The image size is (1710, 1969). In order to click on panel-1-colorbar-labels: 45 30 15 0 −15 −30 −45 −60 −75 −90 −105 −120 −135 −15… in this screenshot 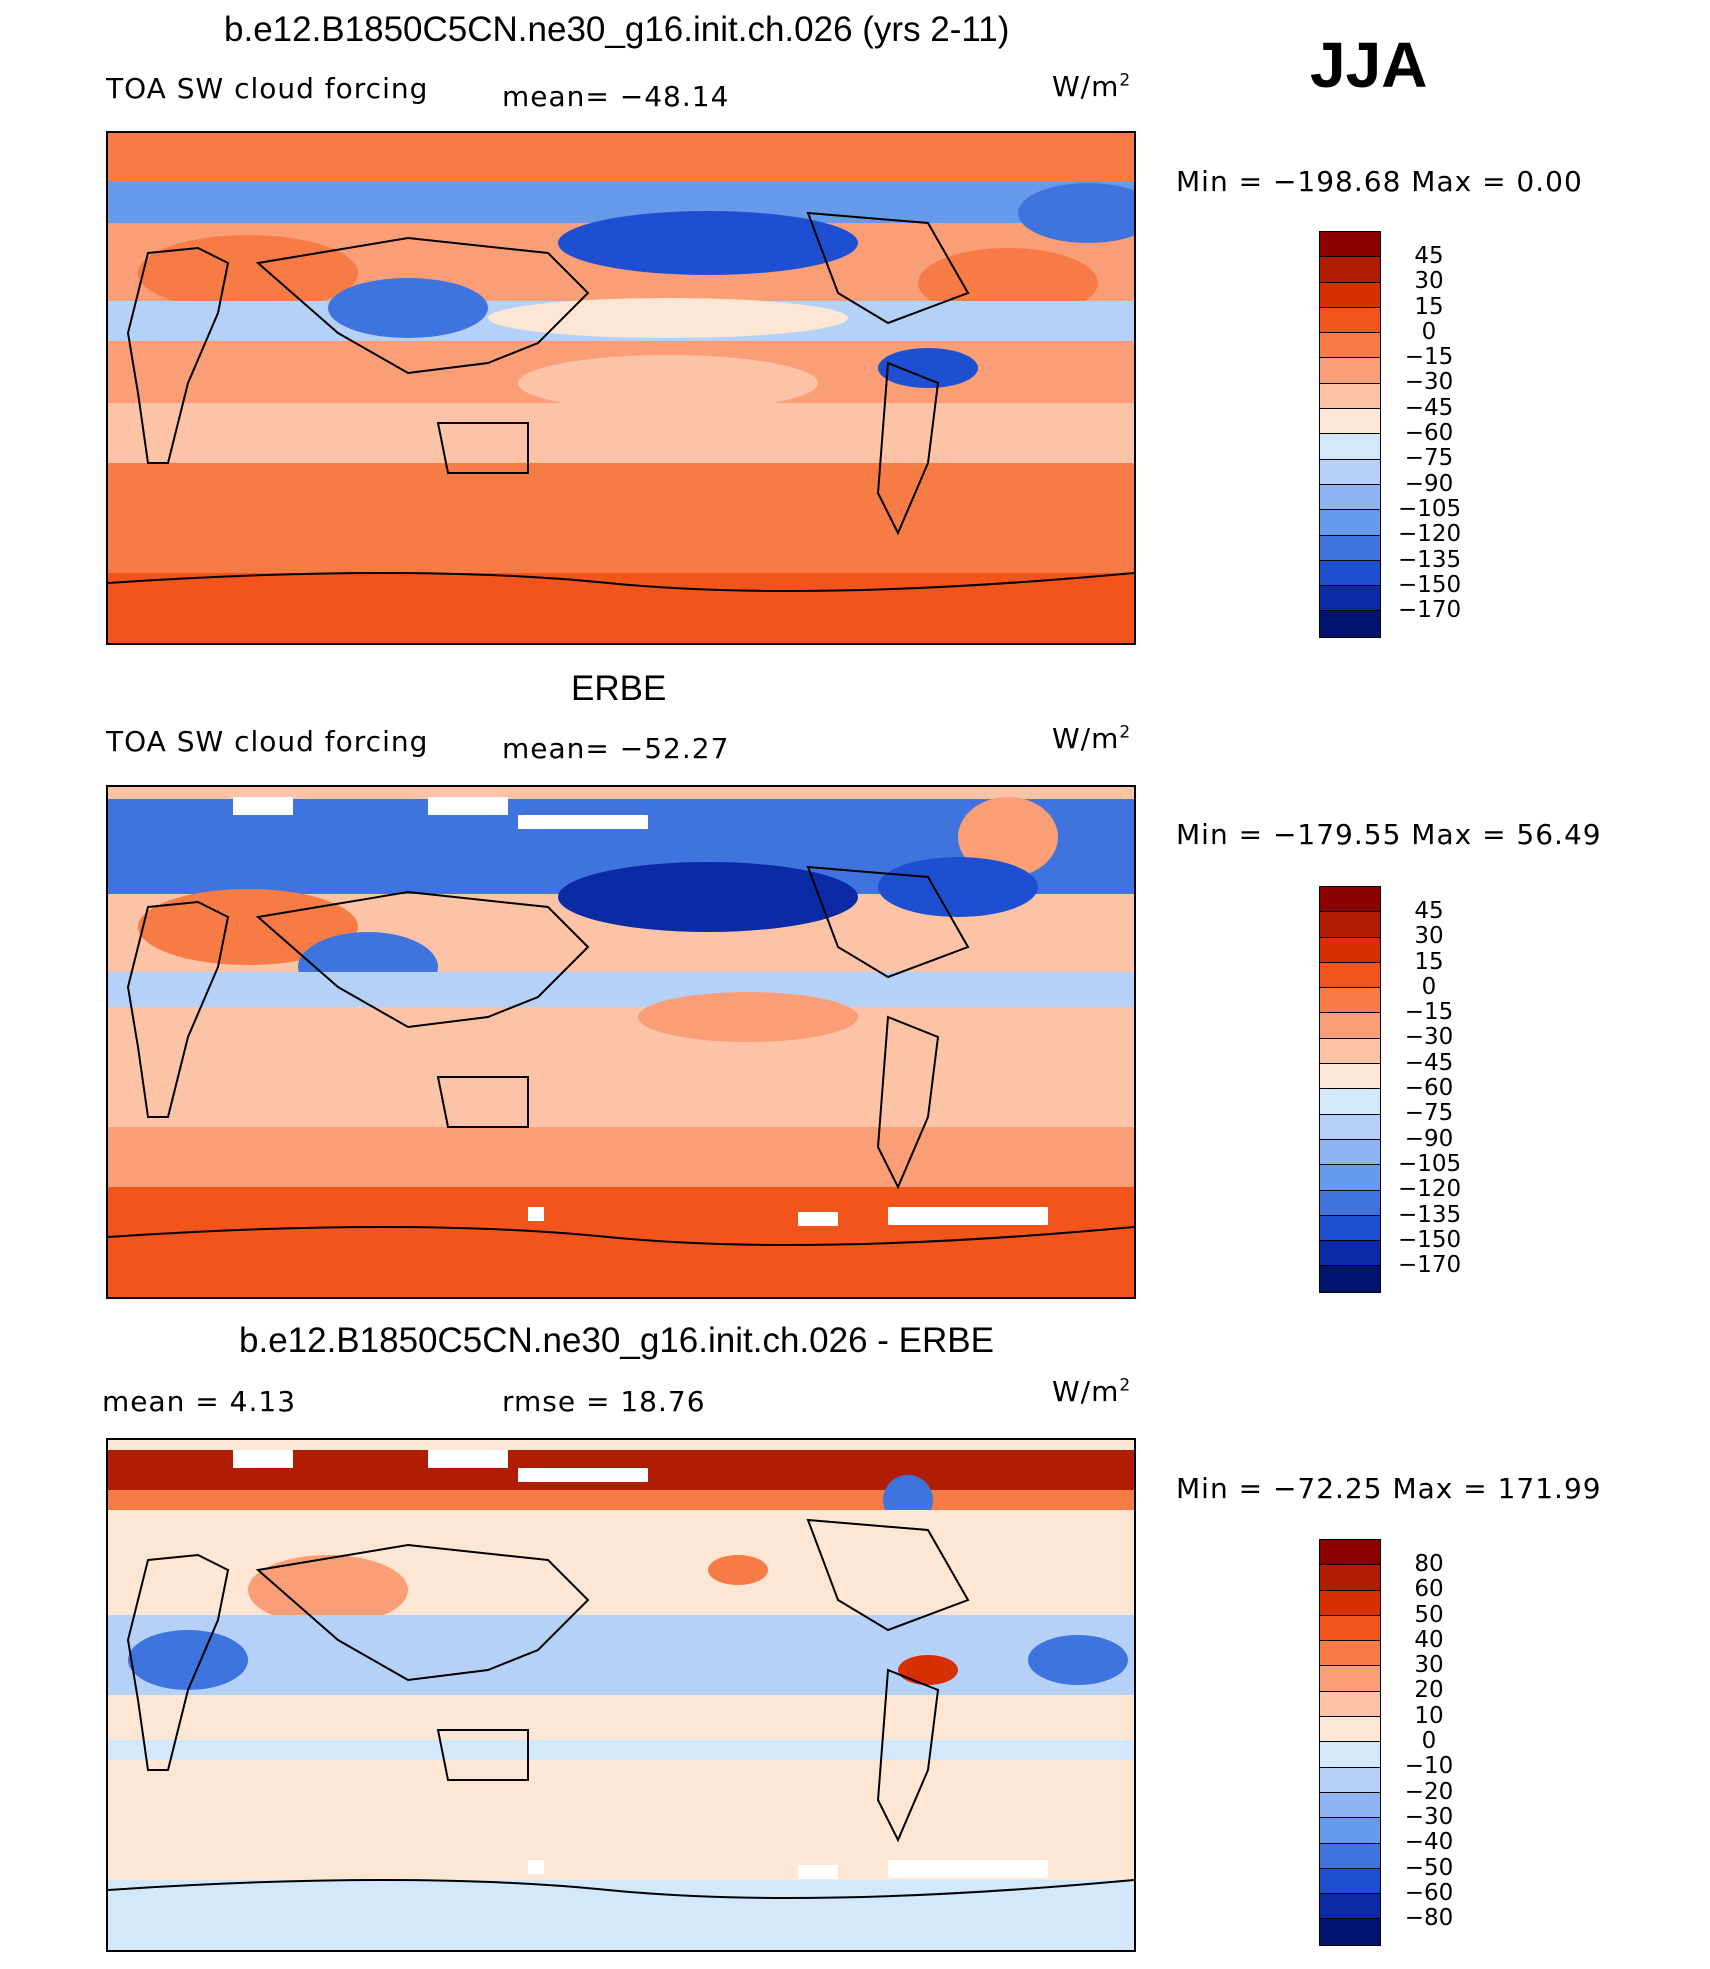, I will do `click(1430, 433)`.